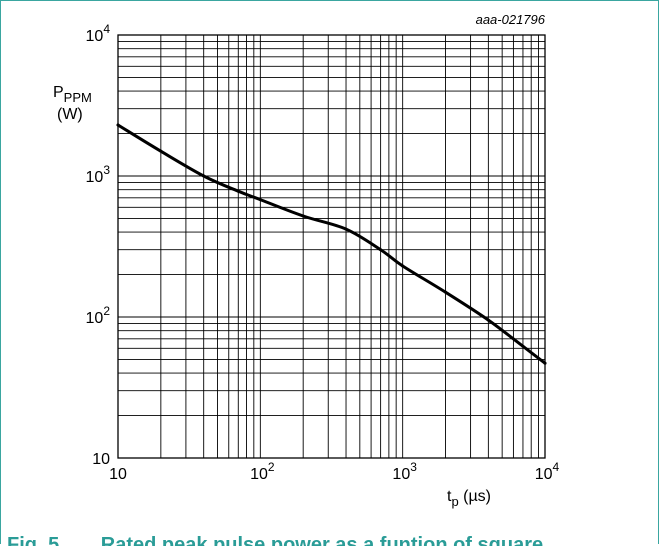  I want to click on y-tick-label: 10, so click(101, 459).